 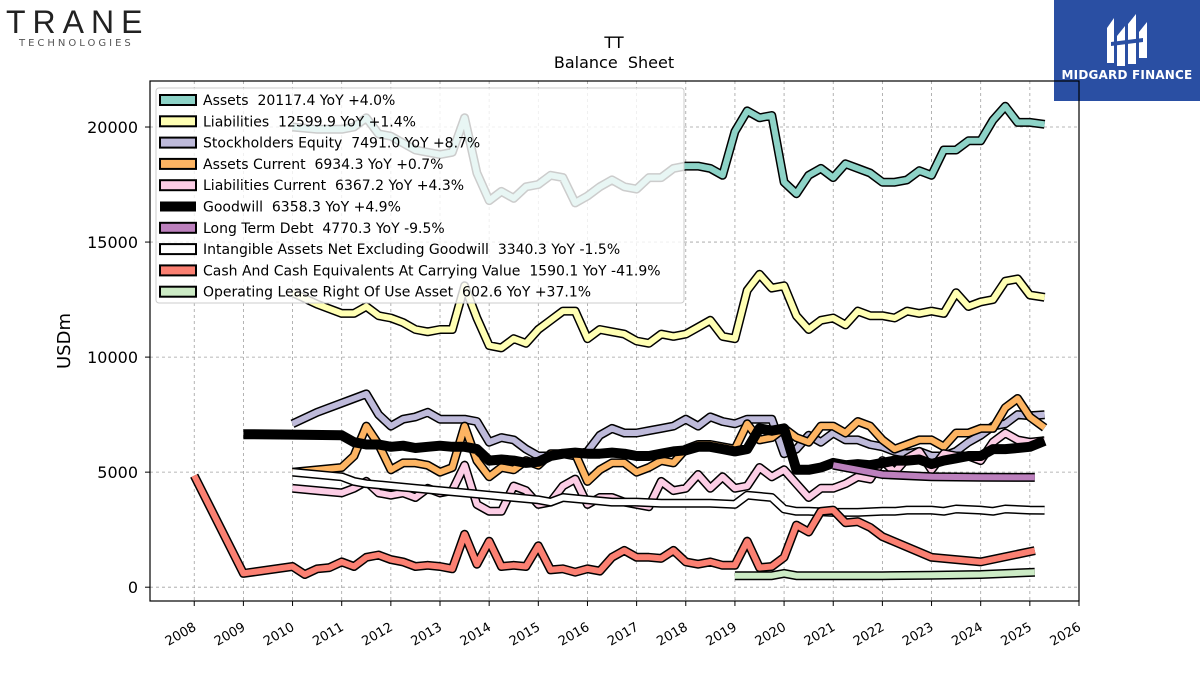 What do you see at coordinates (1127, 40) in the screenshot?
I see `midgard-mark-icon` at bounding box center [1127, 40].